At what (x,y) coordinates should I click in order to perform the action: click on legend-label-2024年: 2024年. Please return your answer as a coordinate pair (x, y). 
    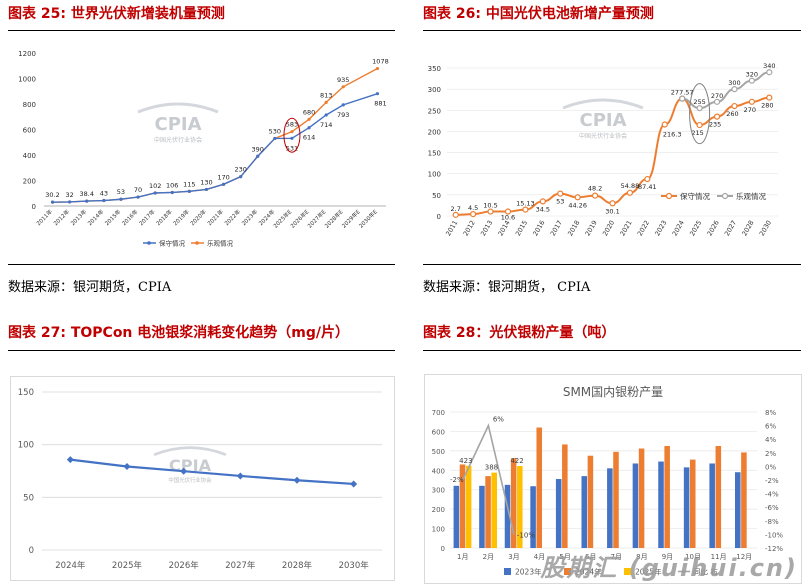
    Looking at the image, I should click on (588, 572).